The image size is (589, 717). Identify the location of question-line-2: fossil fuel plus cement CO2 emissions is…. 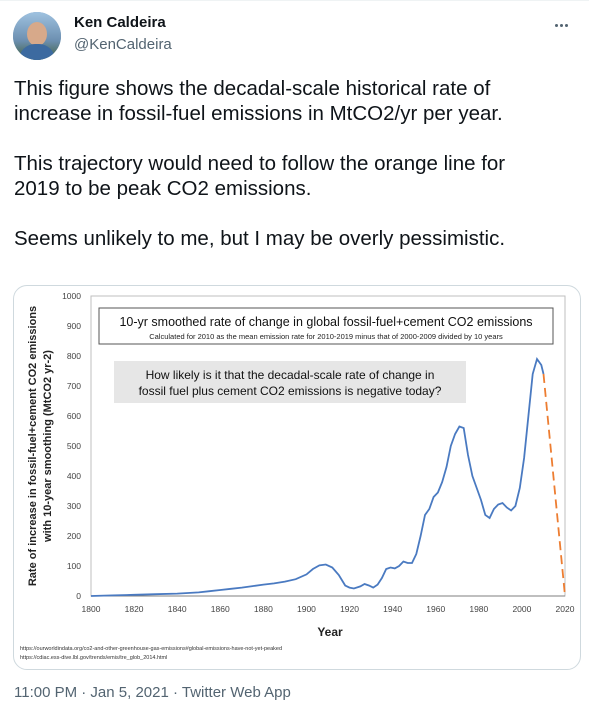
(290, 391).